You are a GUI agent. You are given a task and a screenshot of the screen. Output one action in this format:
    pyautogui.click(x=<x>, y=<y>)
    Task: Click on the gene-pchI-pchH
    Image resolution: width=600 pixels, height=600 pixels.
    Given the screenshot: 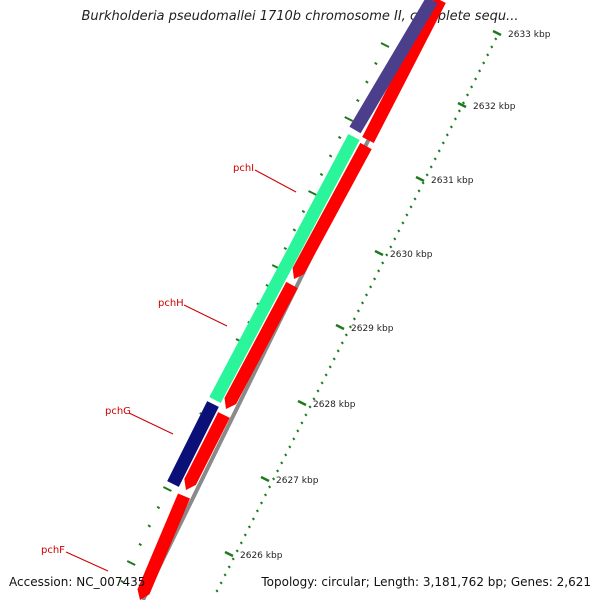 What is the action you would take?
    pyautogui.click(x=284, y=268)
    